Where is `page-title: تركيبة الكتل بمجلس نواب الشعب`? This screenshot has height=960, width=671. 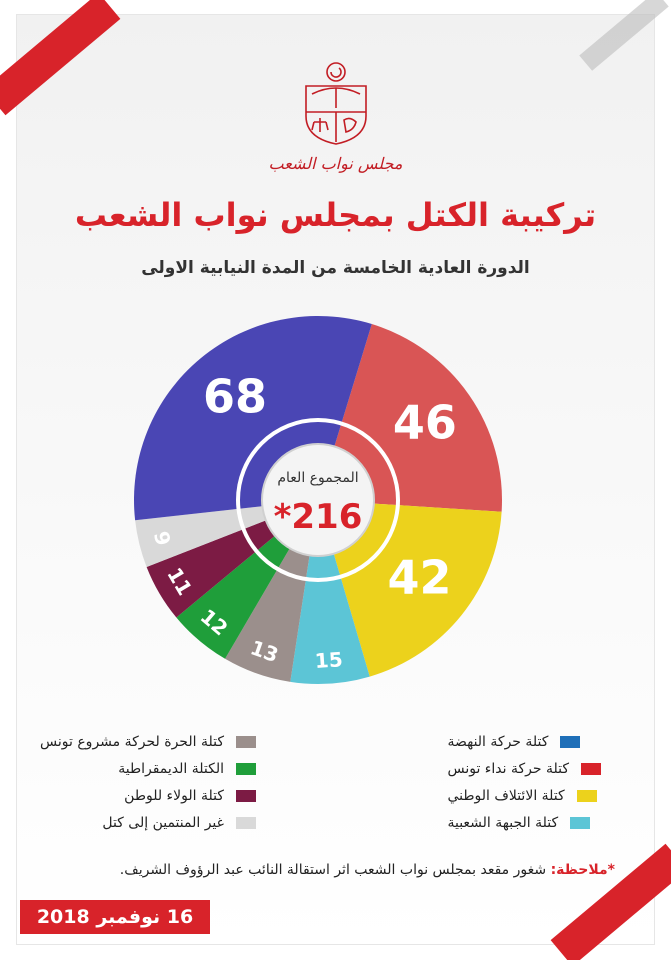
page-title: تركيبة الكتل بمجلس نواب الشعب is located at coordinates (335, 215).